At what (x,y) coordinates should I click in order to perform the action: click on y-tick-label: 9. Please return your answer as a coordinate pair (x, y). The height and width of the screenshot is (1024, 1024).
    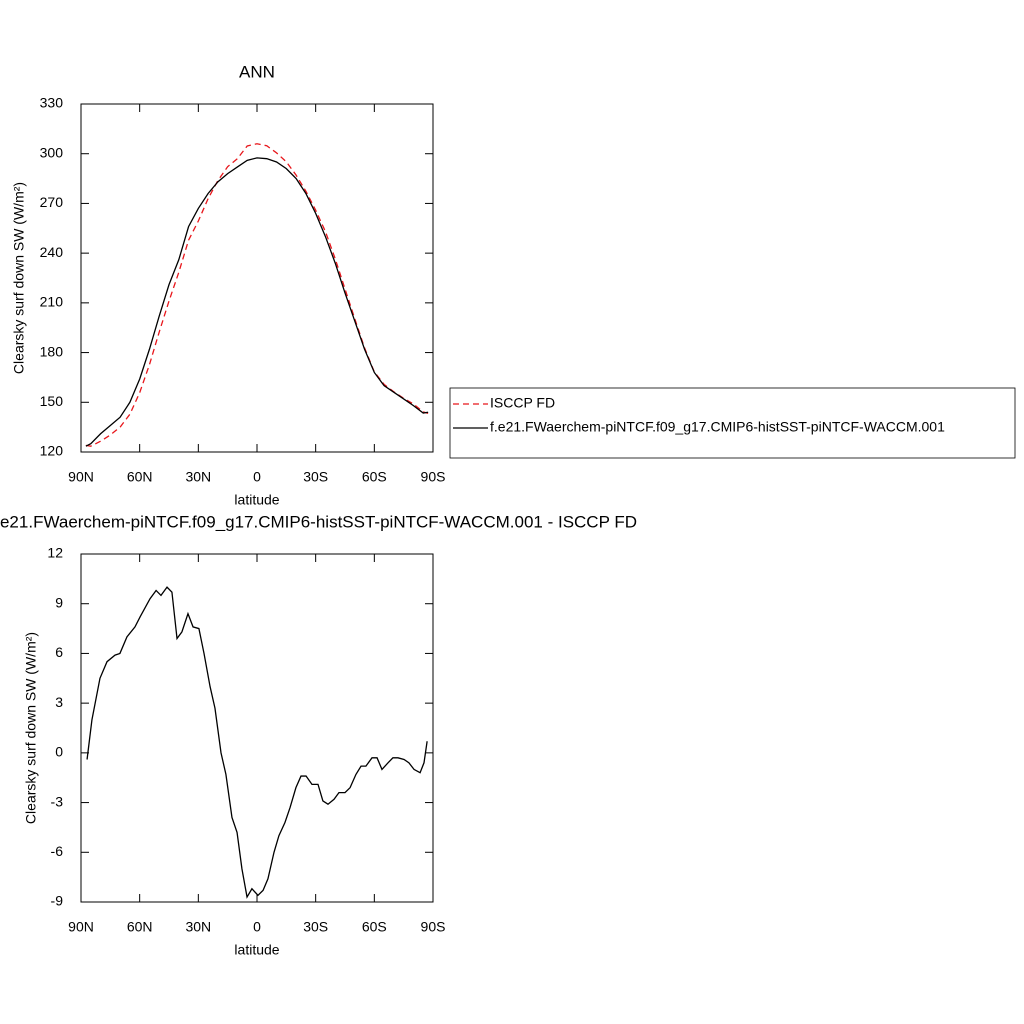
    Looking at the image, I should click on (59, 602).